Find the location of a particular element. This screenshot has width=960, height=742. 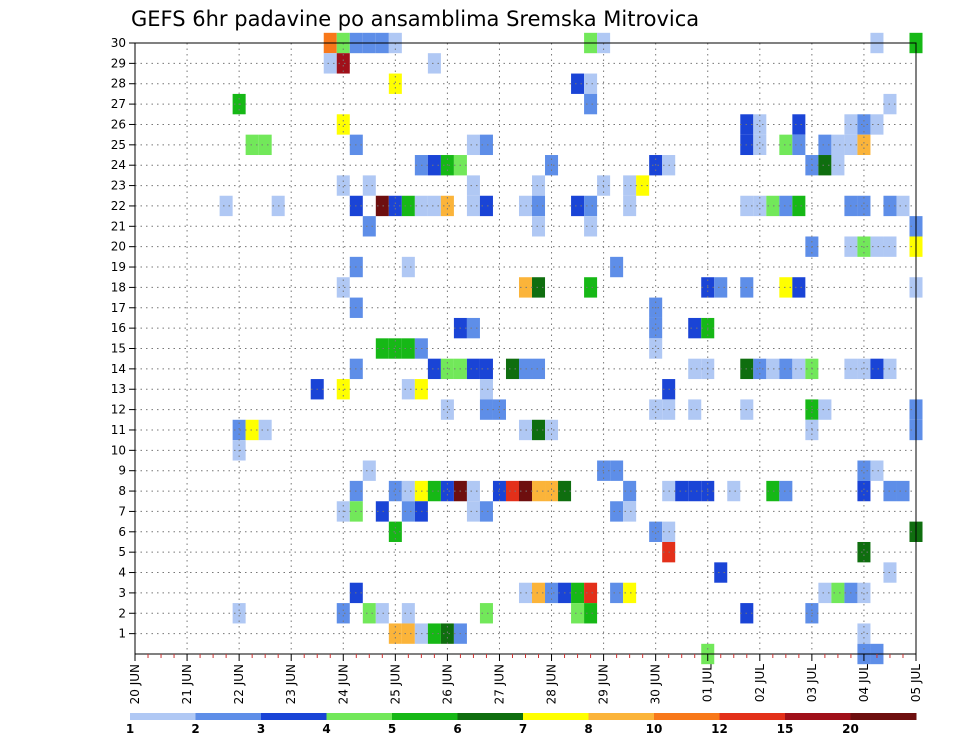

y-tick-label: 19 is located at coordinates (118, 267).